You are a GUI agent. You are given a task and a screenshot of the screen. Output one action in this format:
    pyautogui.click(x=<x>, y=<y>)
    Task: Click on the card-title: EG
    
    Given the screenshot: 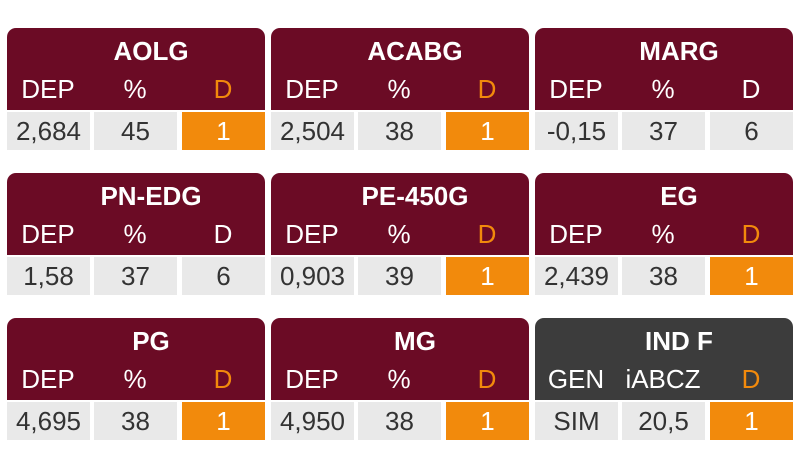 What is the action you would take?
    pyautogui.click(x=679, y=196)
    